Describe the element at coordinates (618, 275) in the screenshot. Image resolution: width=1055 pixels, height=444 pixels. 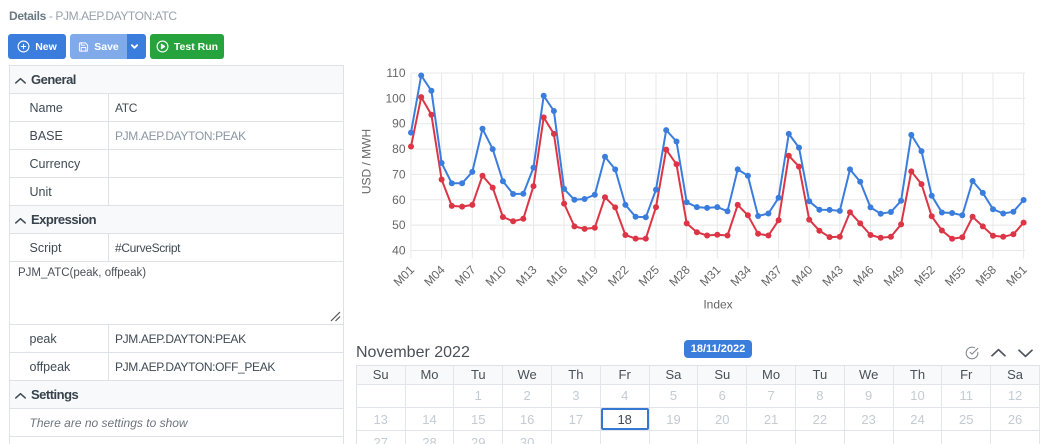
I see `svg-text: M22` at that location.